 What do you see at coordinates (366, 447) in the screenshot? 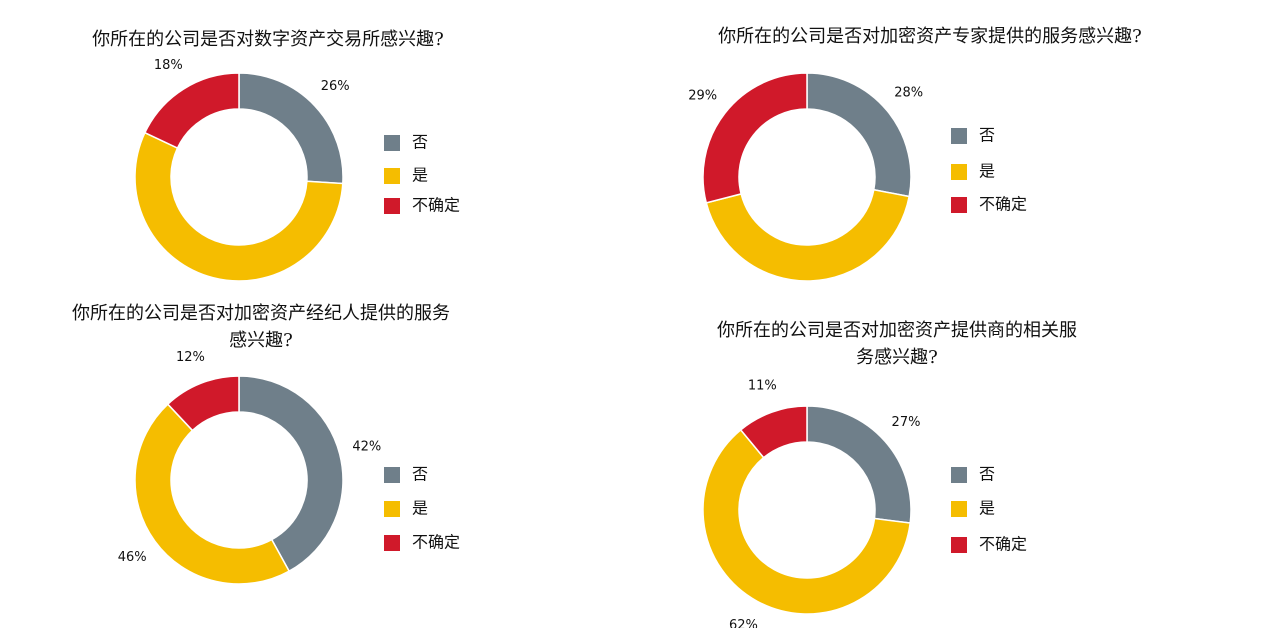
I see `data-label: 42%` at bounding box center [366, 447].